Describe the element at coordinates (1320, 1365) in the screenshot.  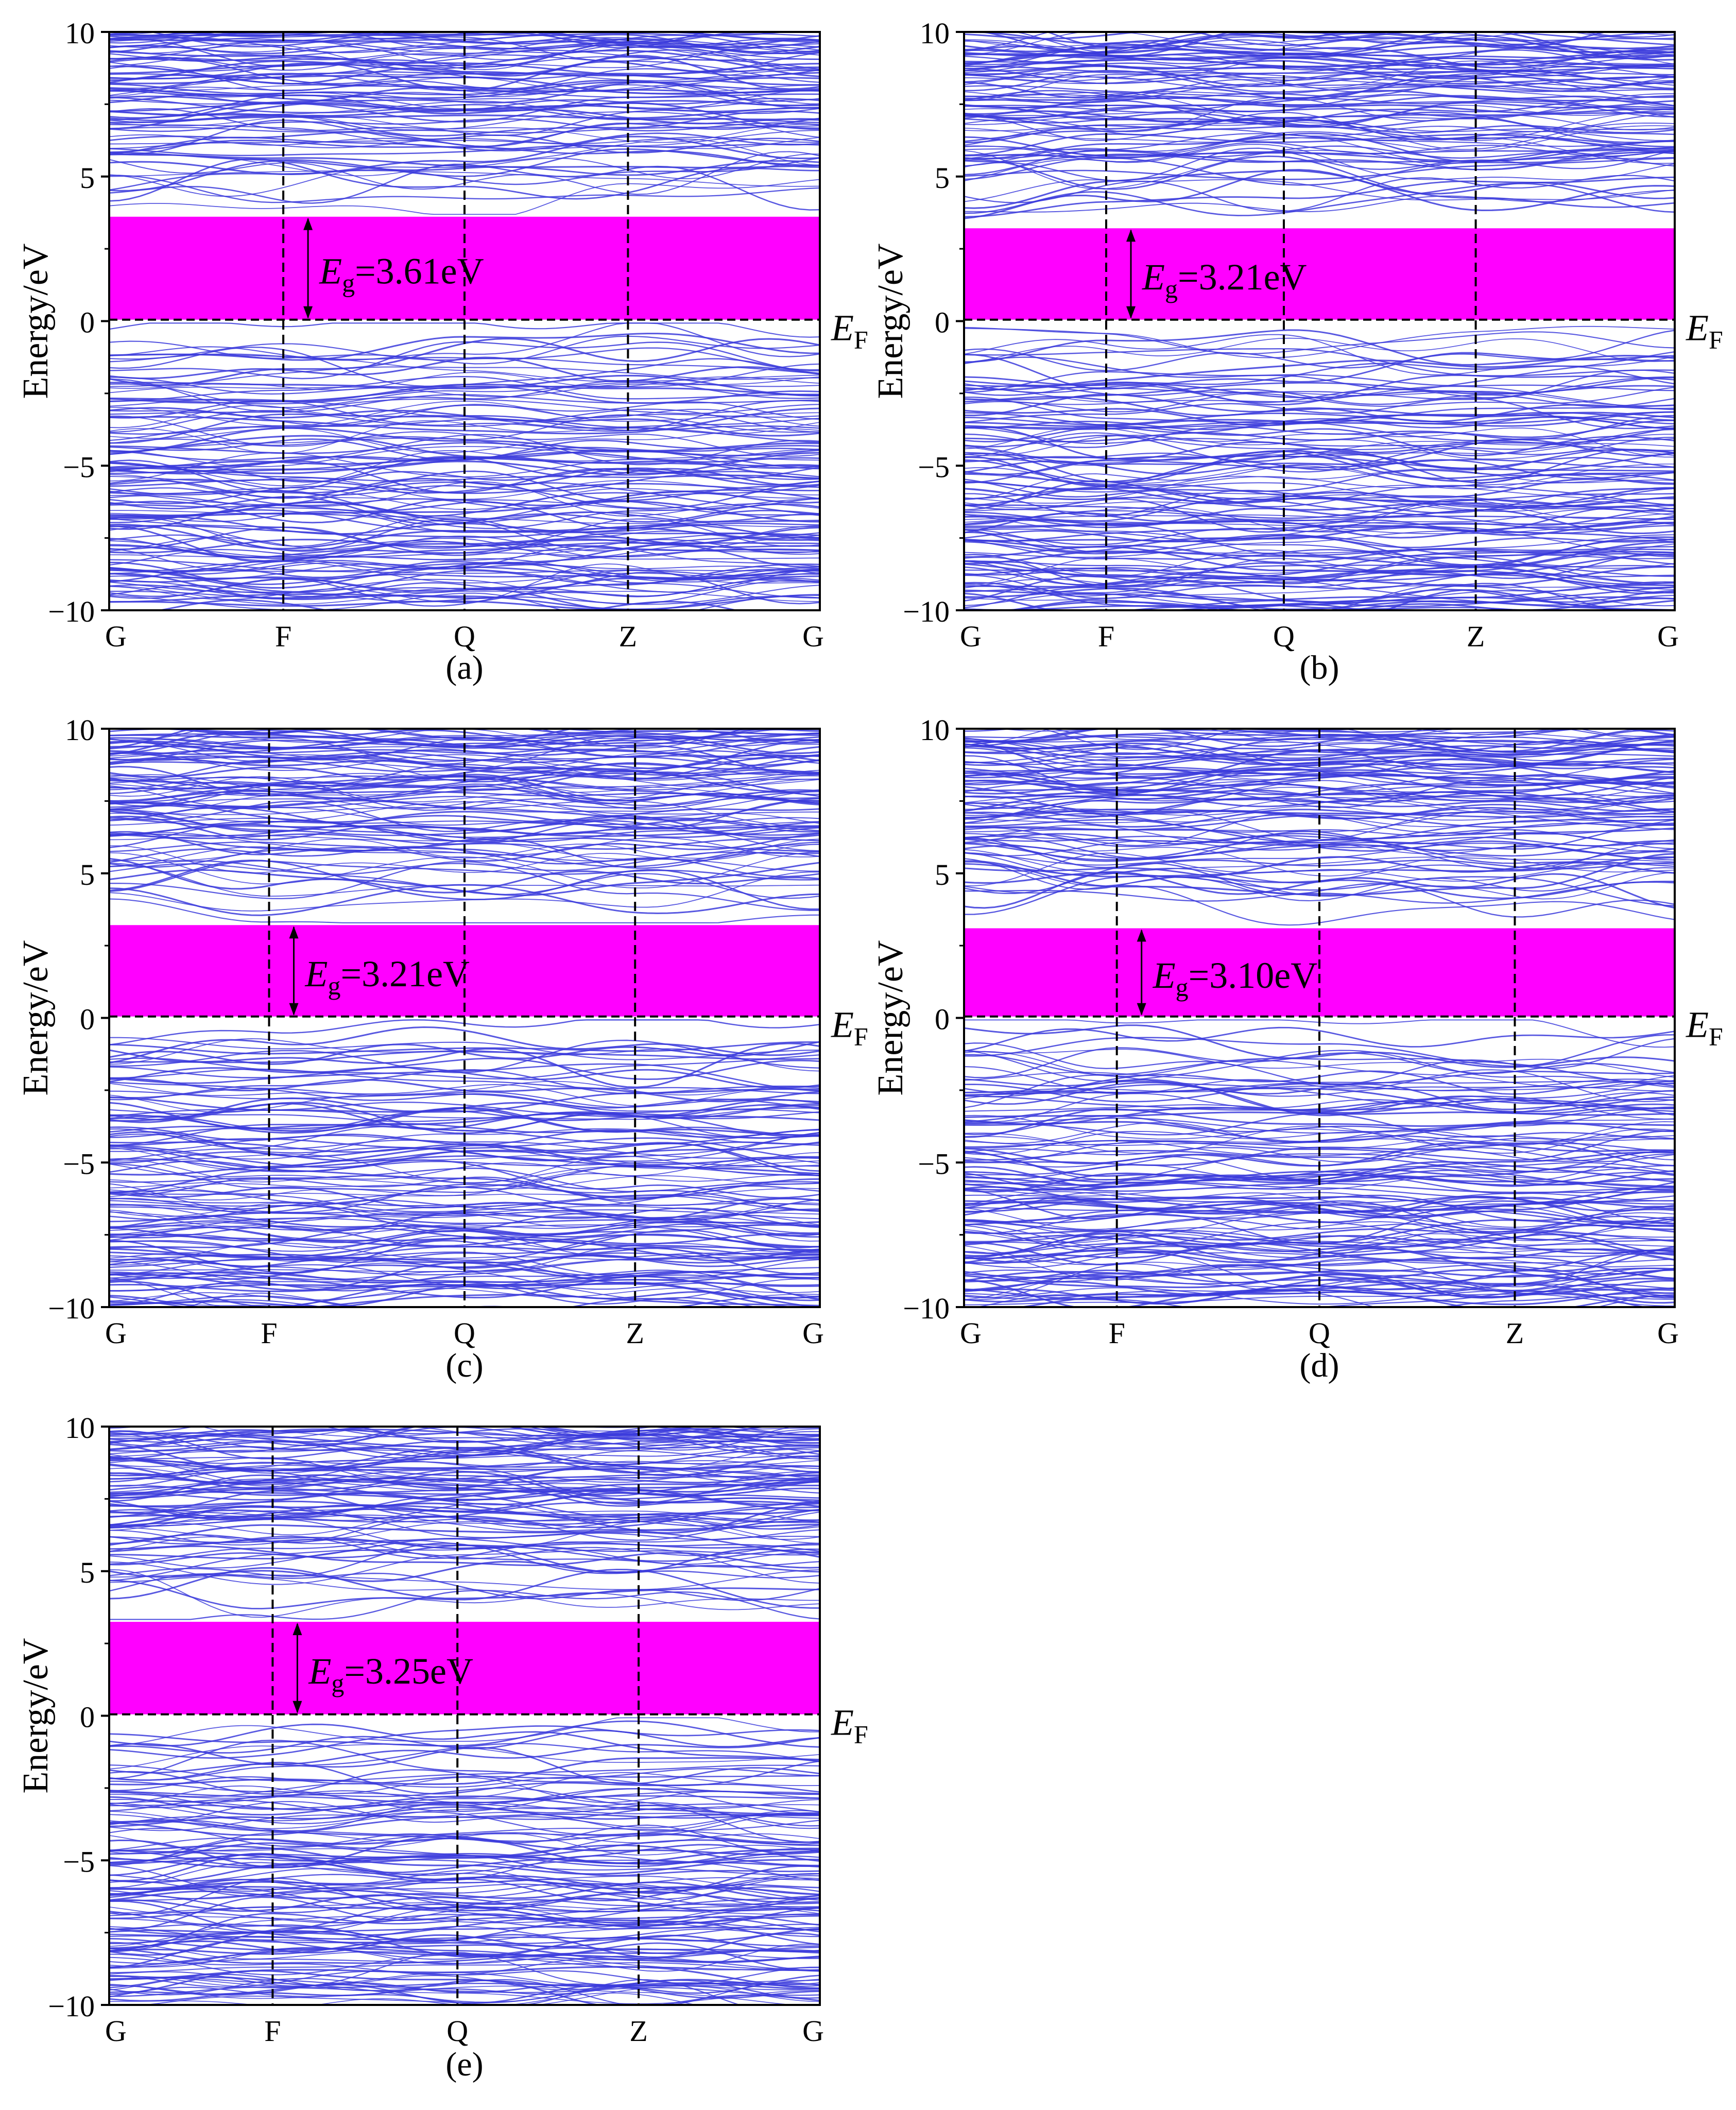
I see `panel-label: (d)` at that location.